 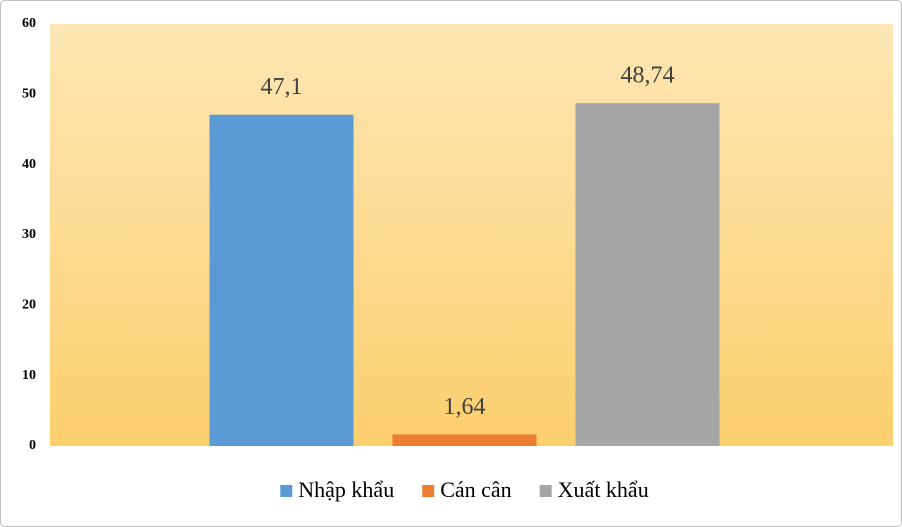 I want to click on data-label: 47,1, so click(x=282, y=87).